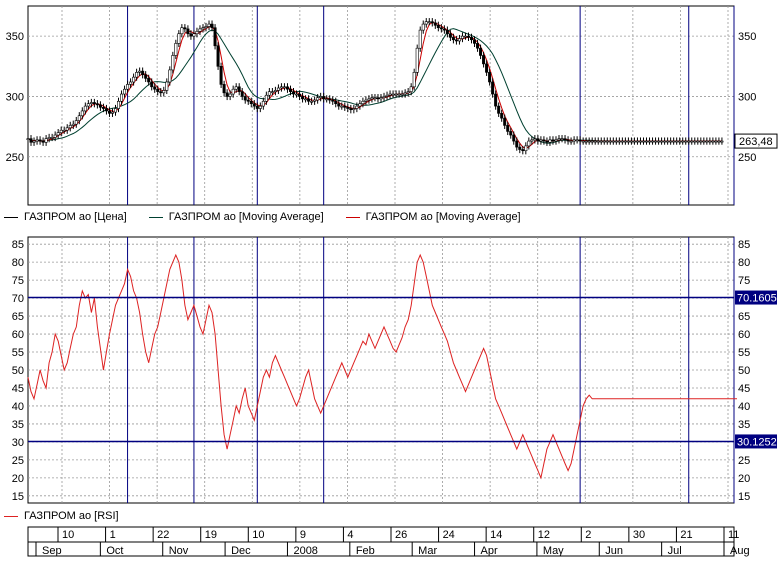  Describe the element at coordinates (114, 551) in the screenshot. I see `month-tick-label: Oct` at that location.